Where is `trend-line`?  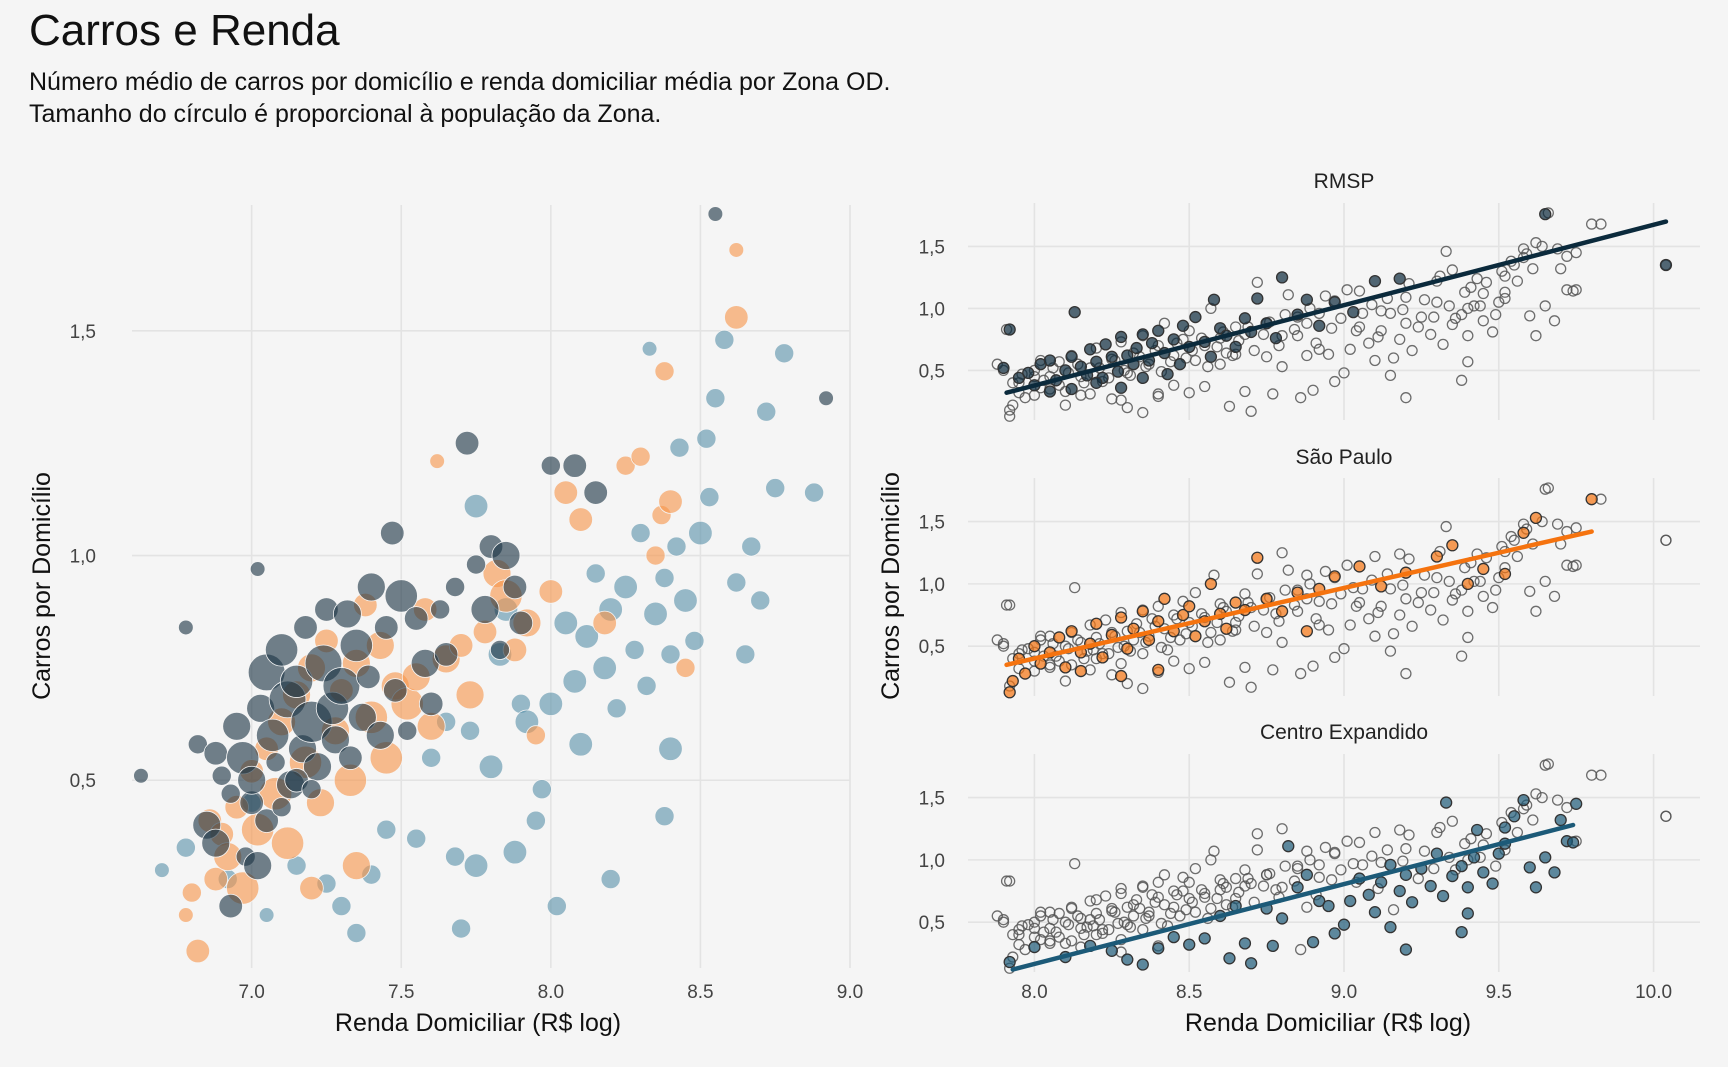
trend-line is located at coordinates (1293, 897).